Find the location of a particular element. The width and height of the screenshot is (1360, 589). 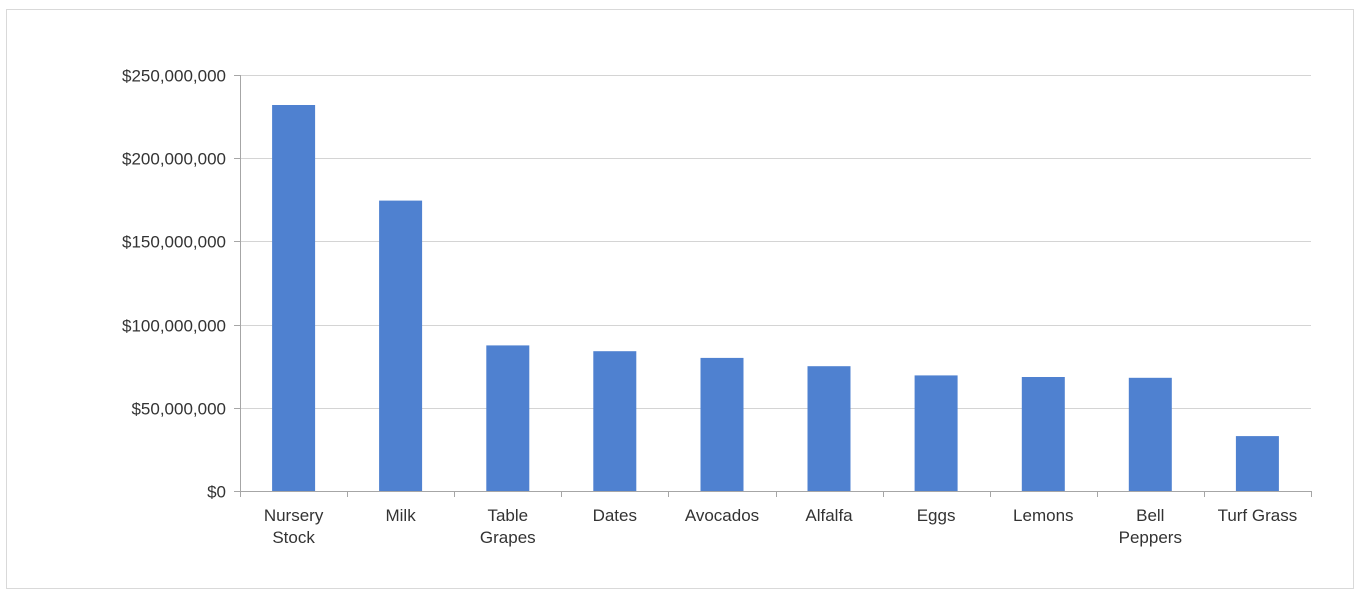

x-tick-label-line: Stock is located at coordinates (293, 537).